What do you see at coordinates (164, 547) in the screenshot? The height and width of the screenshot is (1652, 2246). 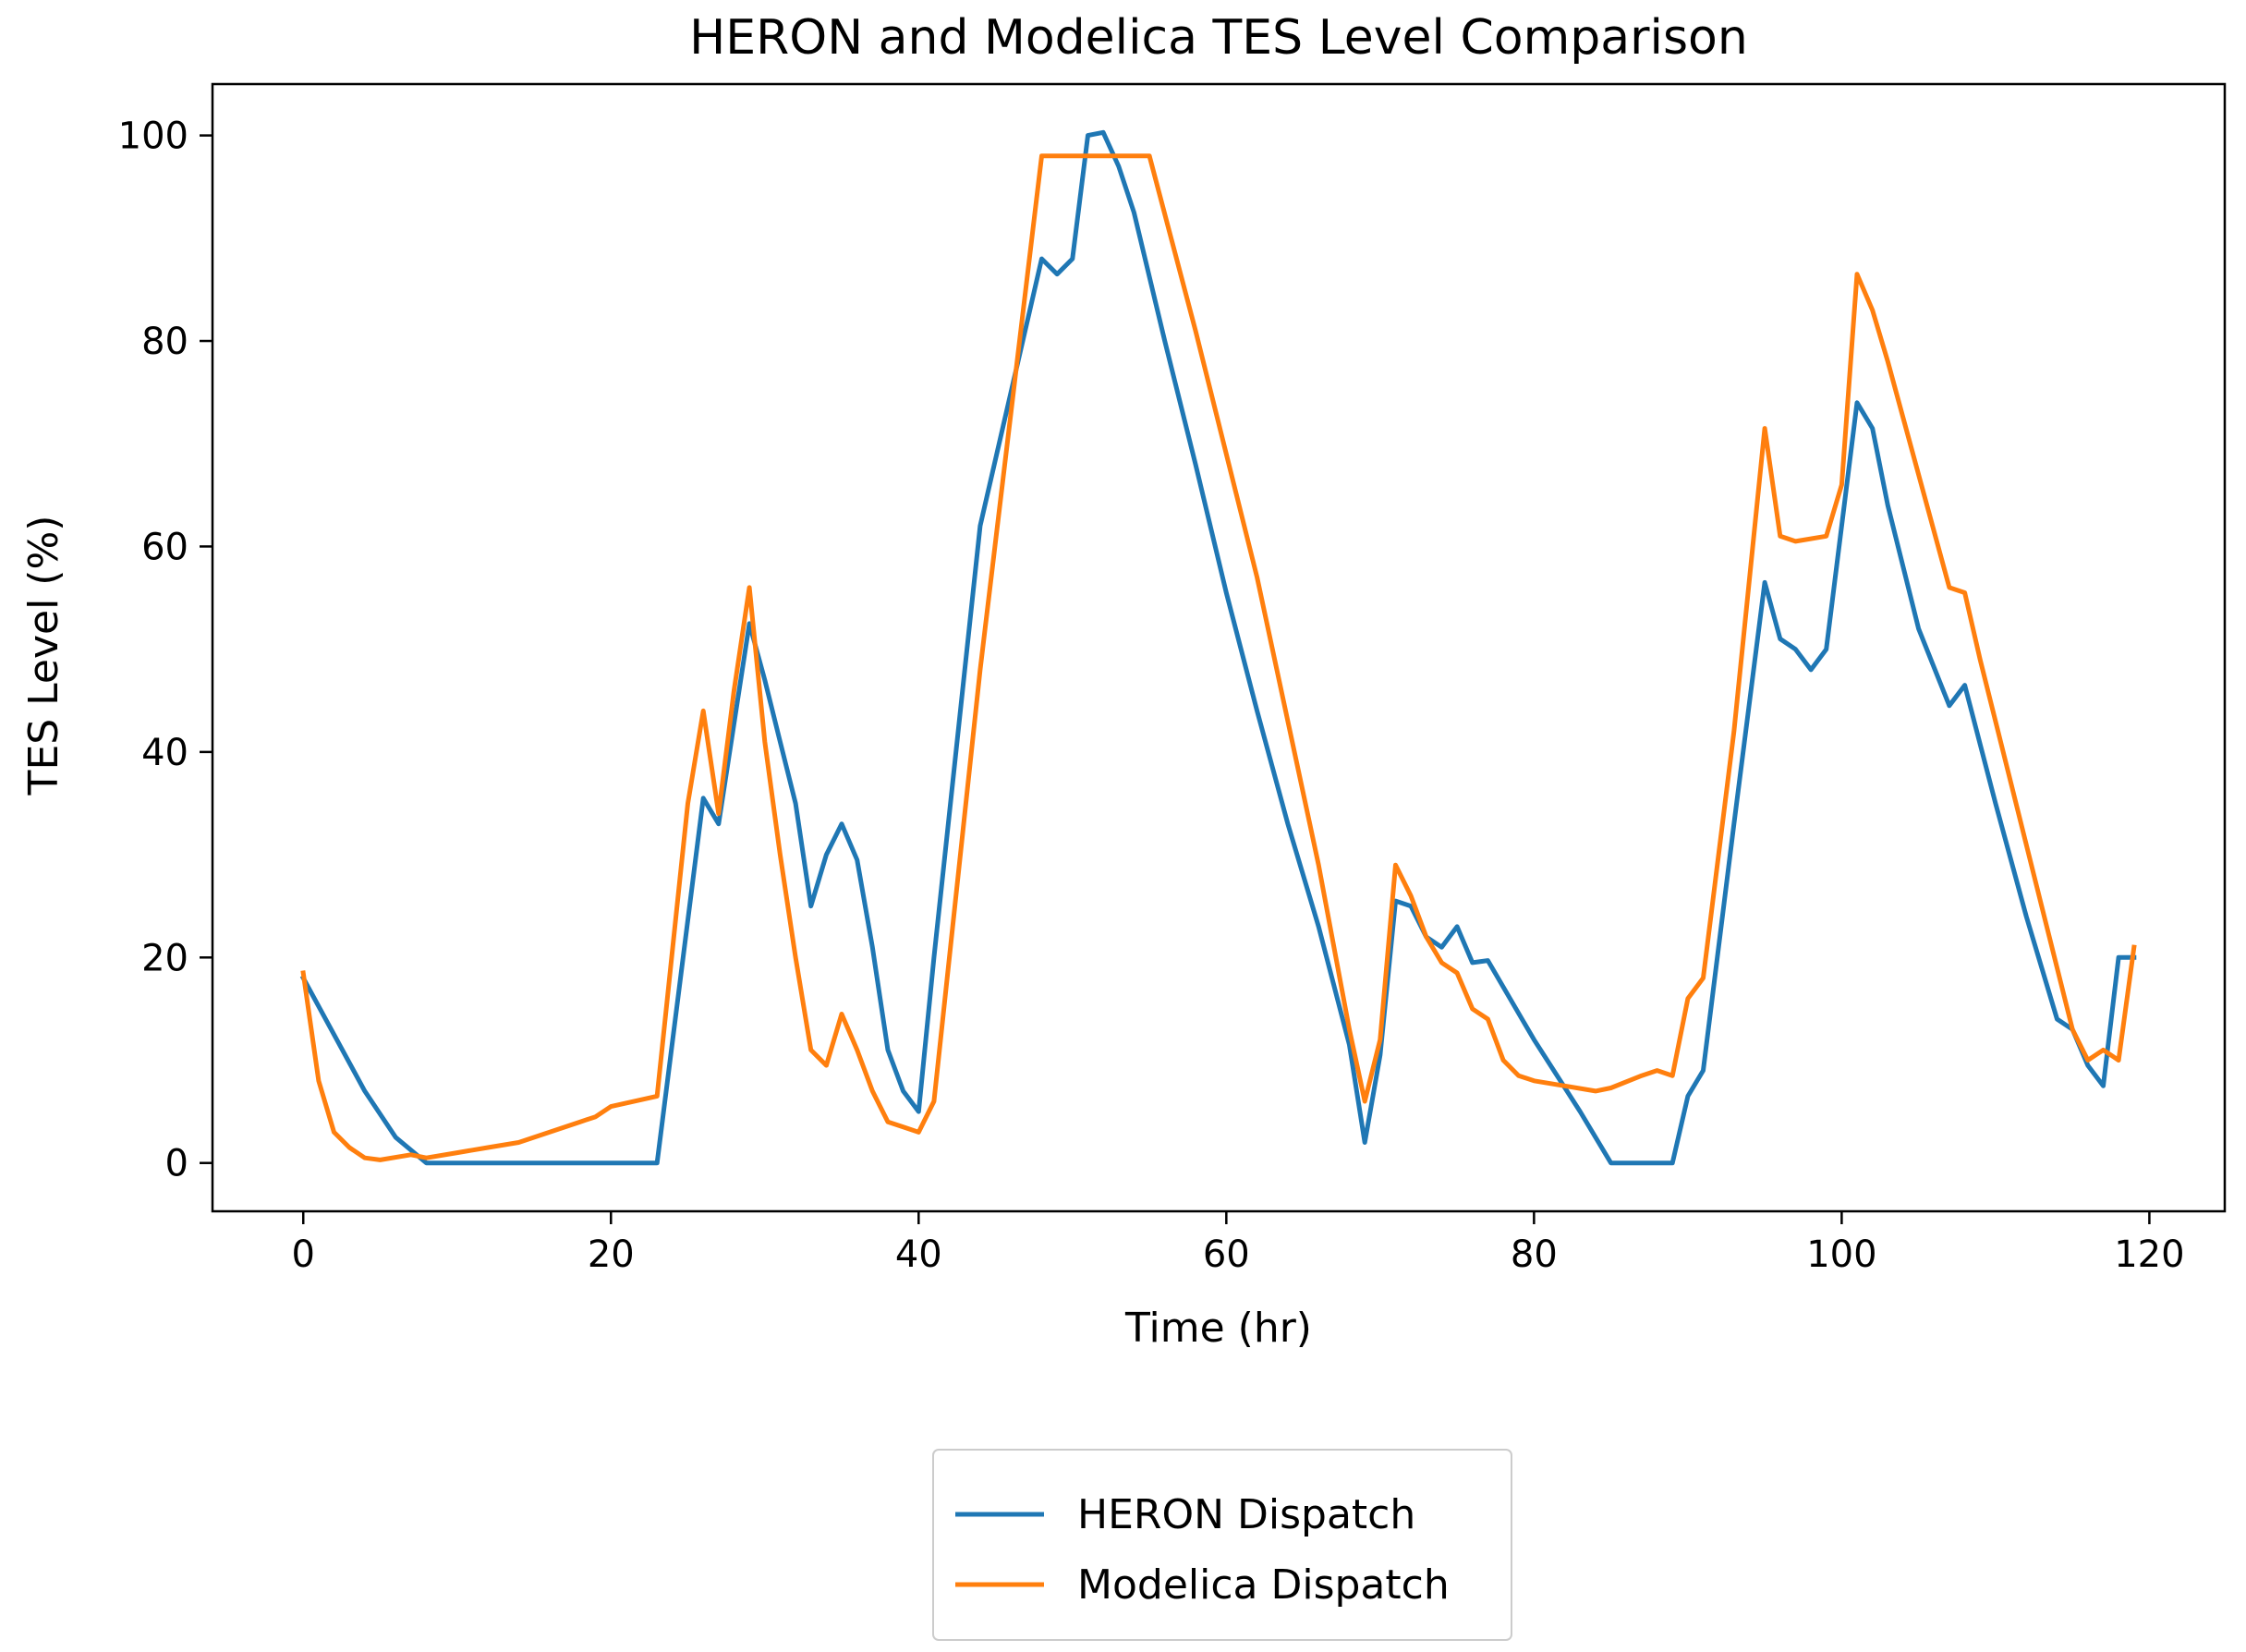 I see `y-tick-label: 60` at bounding box center [164, 547].